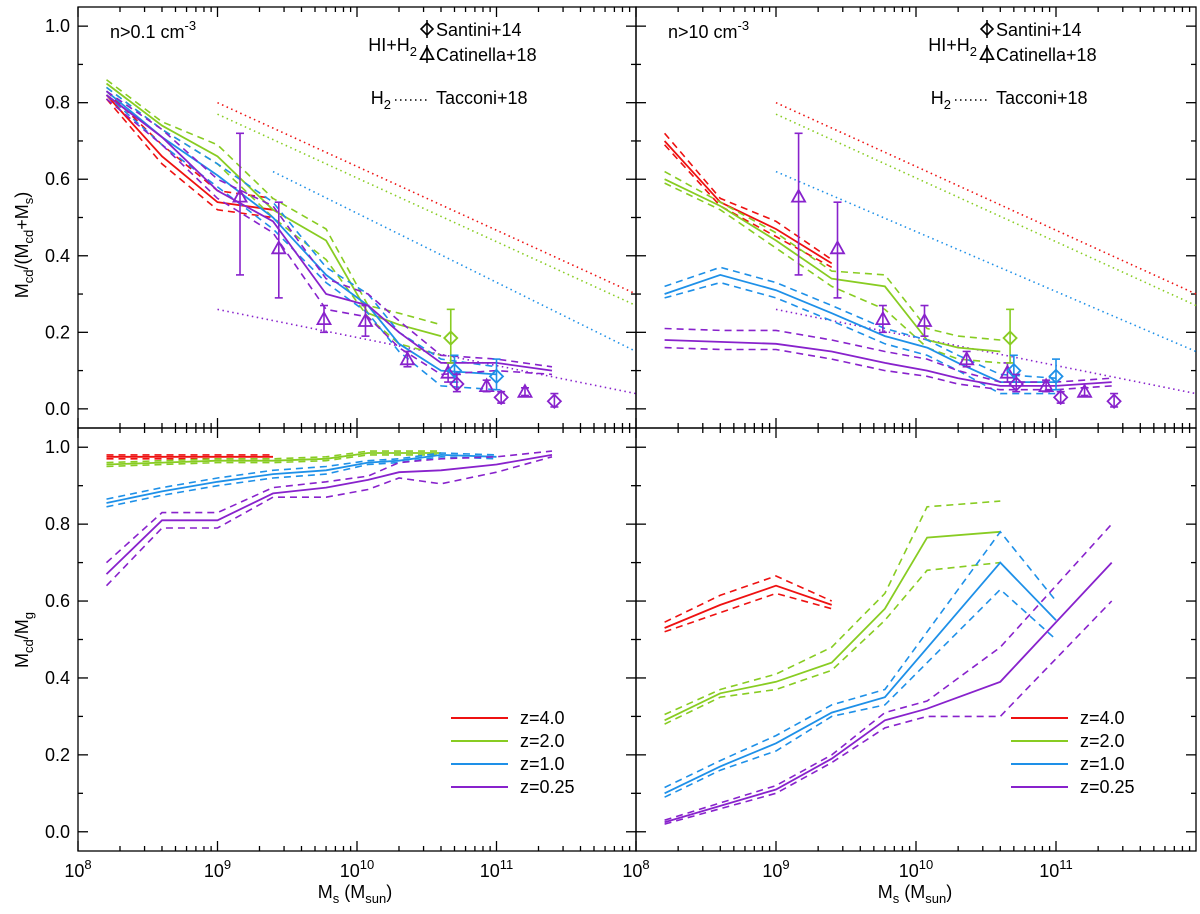  I want to click on top-left-series-z025-median, so click(329, 233).